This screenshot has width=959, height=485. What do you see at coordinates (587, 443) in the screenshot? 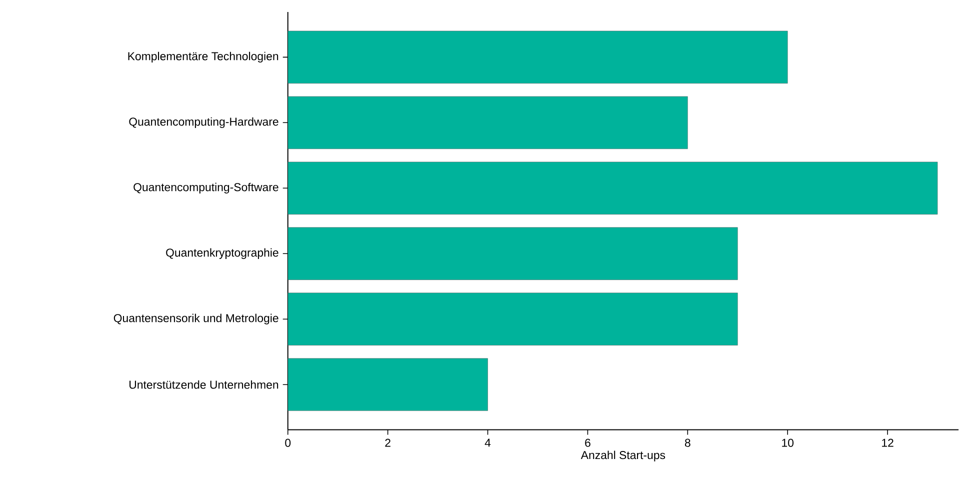
I see `x-tick-label: 6` at bounding box center [587, 443].